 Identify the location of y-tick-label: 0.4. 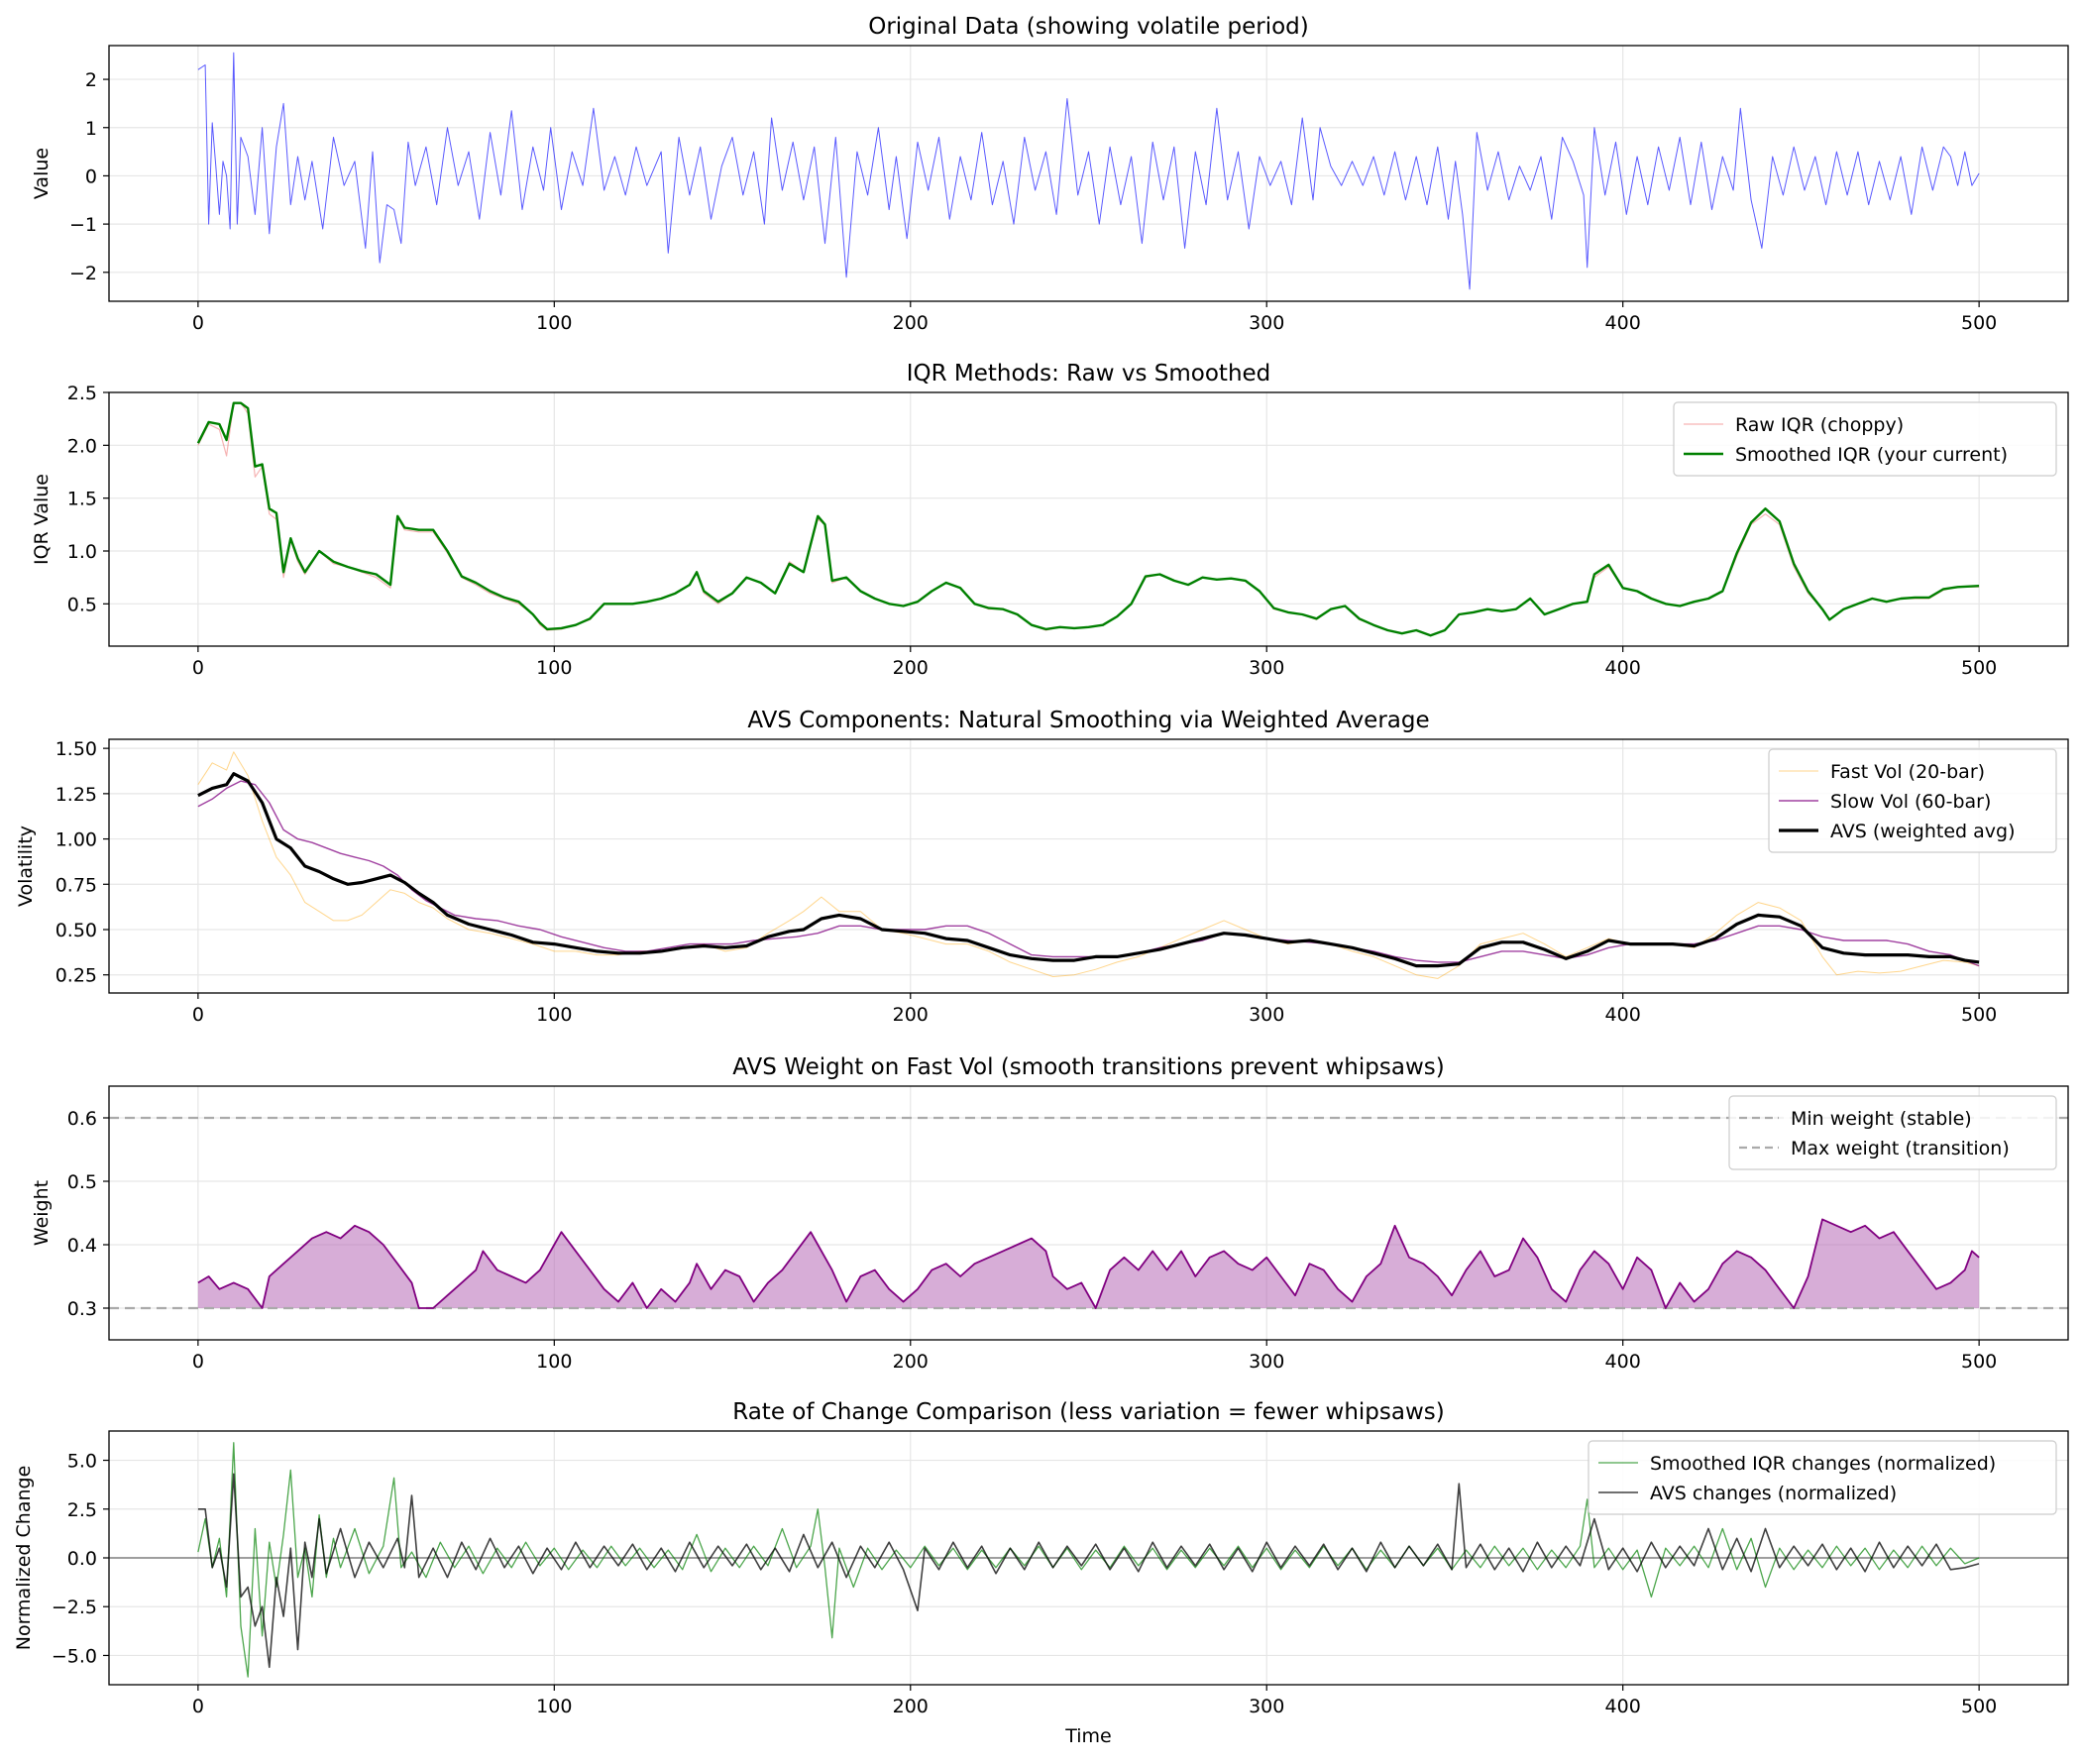
(82, 1246).